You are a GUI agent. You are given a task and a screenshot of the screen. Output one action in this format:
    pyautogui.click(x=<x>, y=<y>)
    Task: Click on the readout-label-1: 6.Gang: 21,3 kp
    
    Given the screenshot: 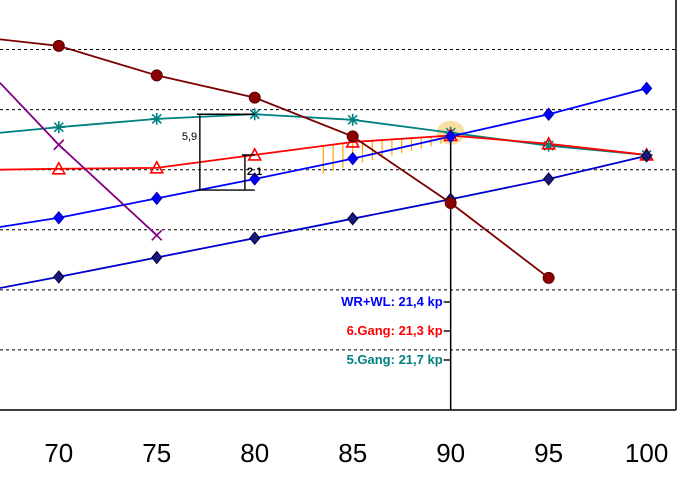 What is the action you would take?
    pyautogui.click(x=395, y=330)
    